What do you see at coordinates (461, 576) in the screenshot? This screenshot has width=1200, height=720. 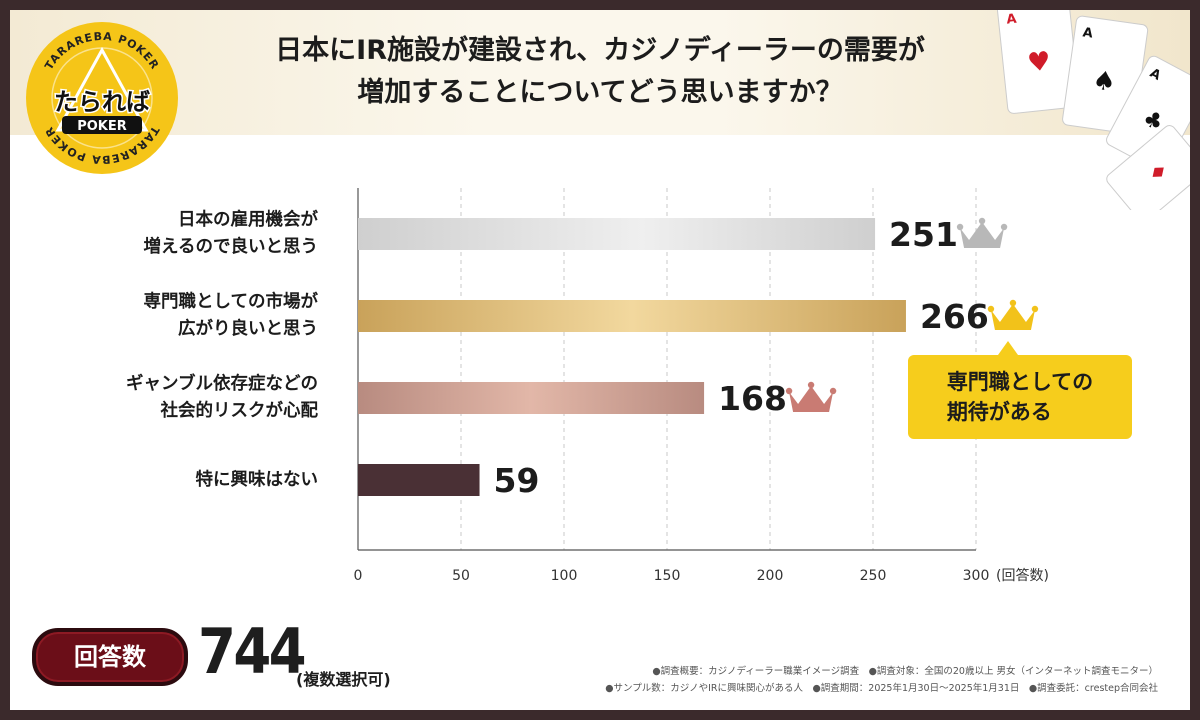 I see `x-tick-label: 50` at bounding box center [461, 576].